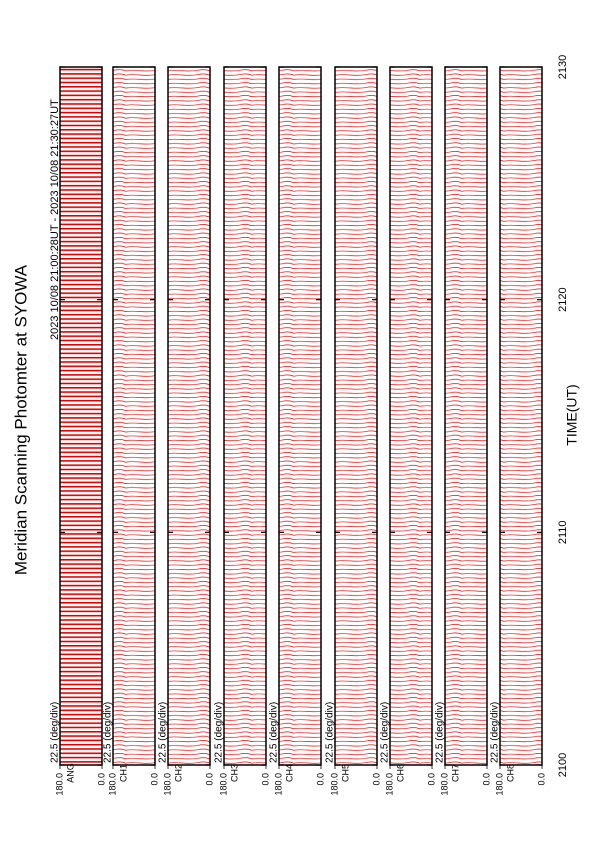 This screenshot has width=595, height=842. What do you see at coordinates (123, 773) in the screenshot?
I see `panel-name: CH1` at bounding box center [123, 773].